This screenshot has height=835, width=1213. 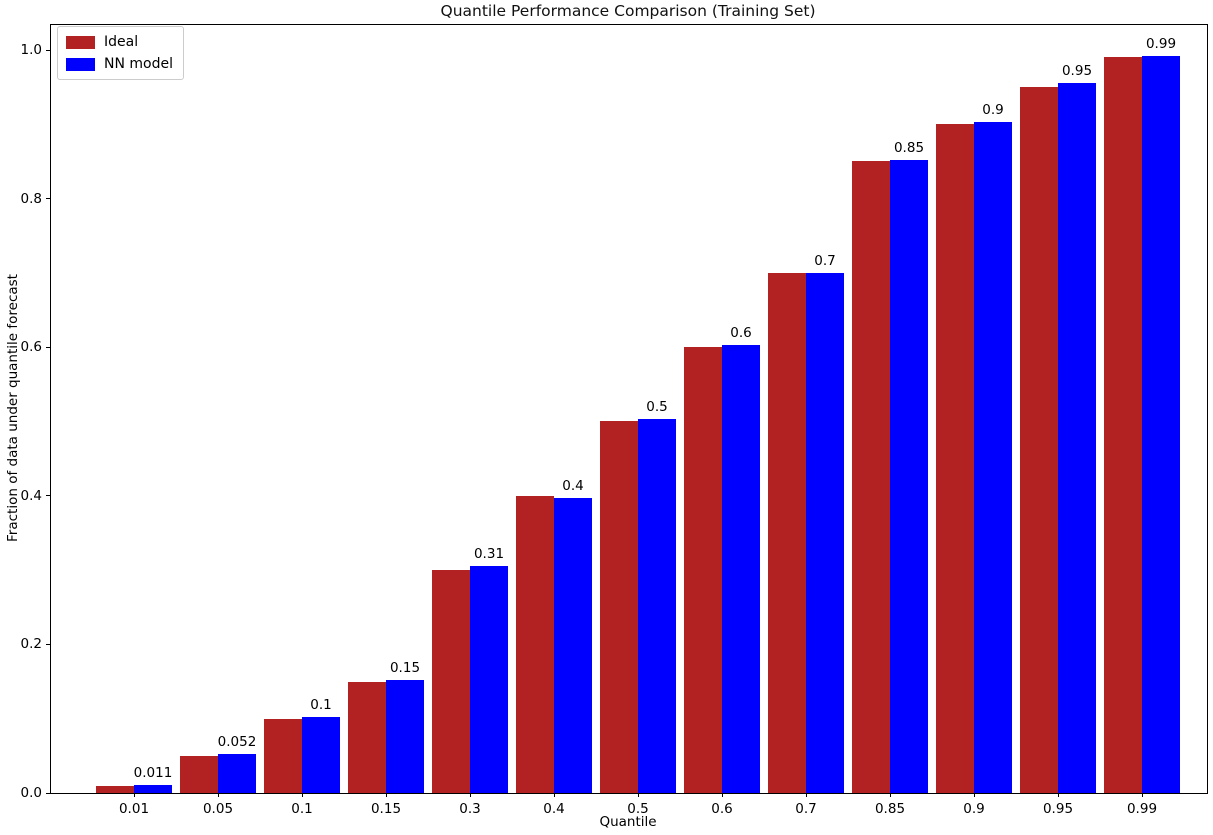 What do you see at coordinates (1161, 44) in the screenshot?
I see `bar-value-label: 0.99` at bounding box center [1161, 44].